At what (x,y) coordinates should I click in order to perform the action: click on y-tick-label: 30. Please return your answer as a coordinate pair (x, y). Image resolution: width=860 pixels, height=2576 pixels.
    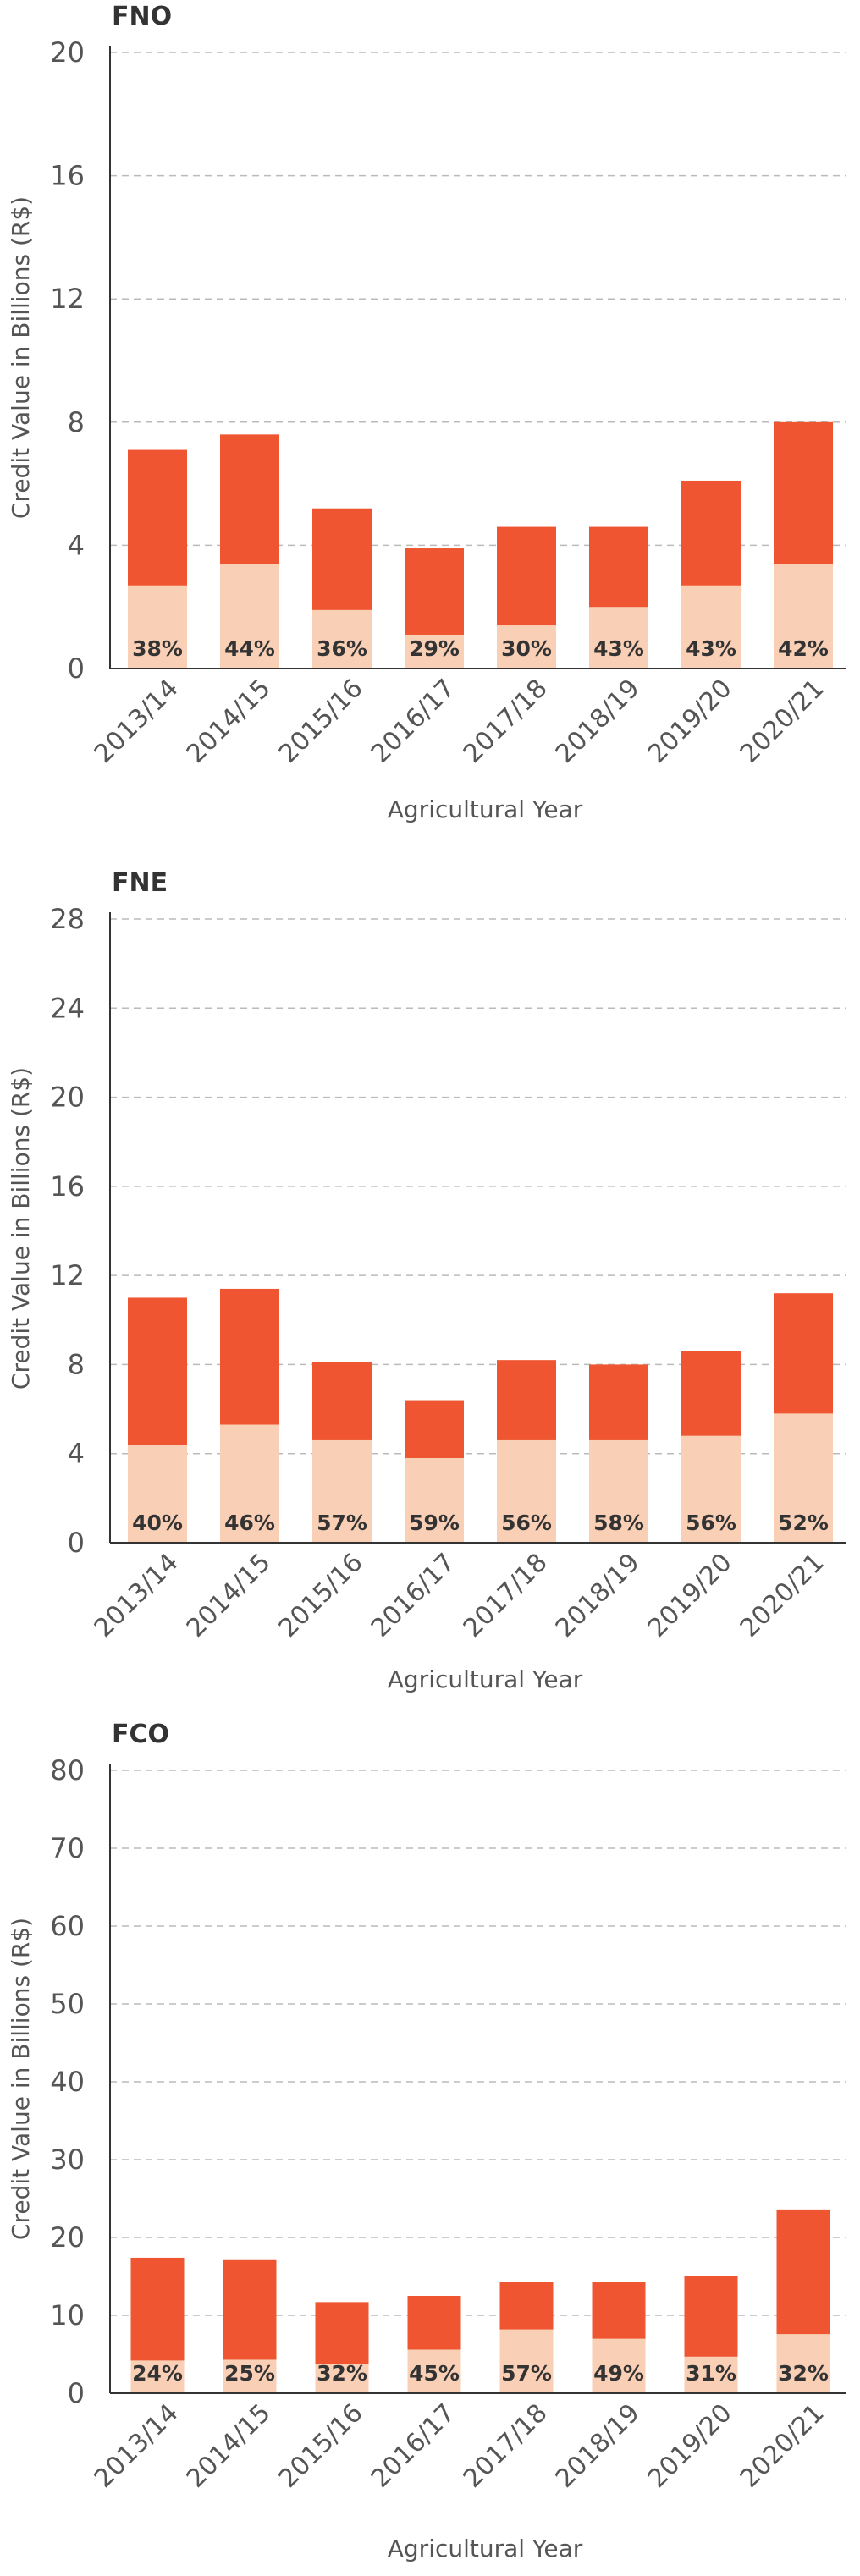
    Looking at the image, I should click on (67, 2160).